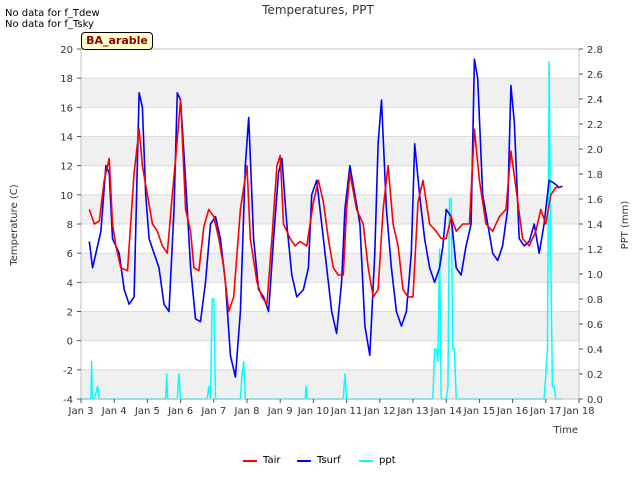  I want to click on y2-tick-label: 2.6, so click(595, 75).